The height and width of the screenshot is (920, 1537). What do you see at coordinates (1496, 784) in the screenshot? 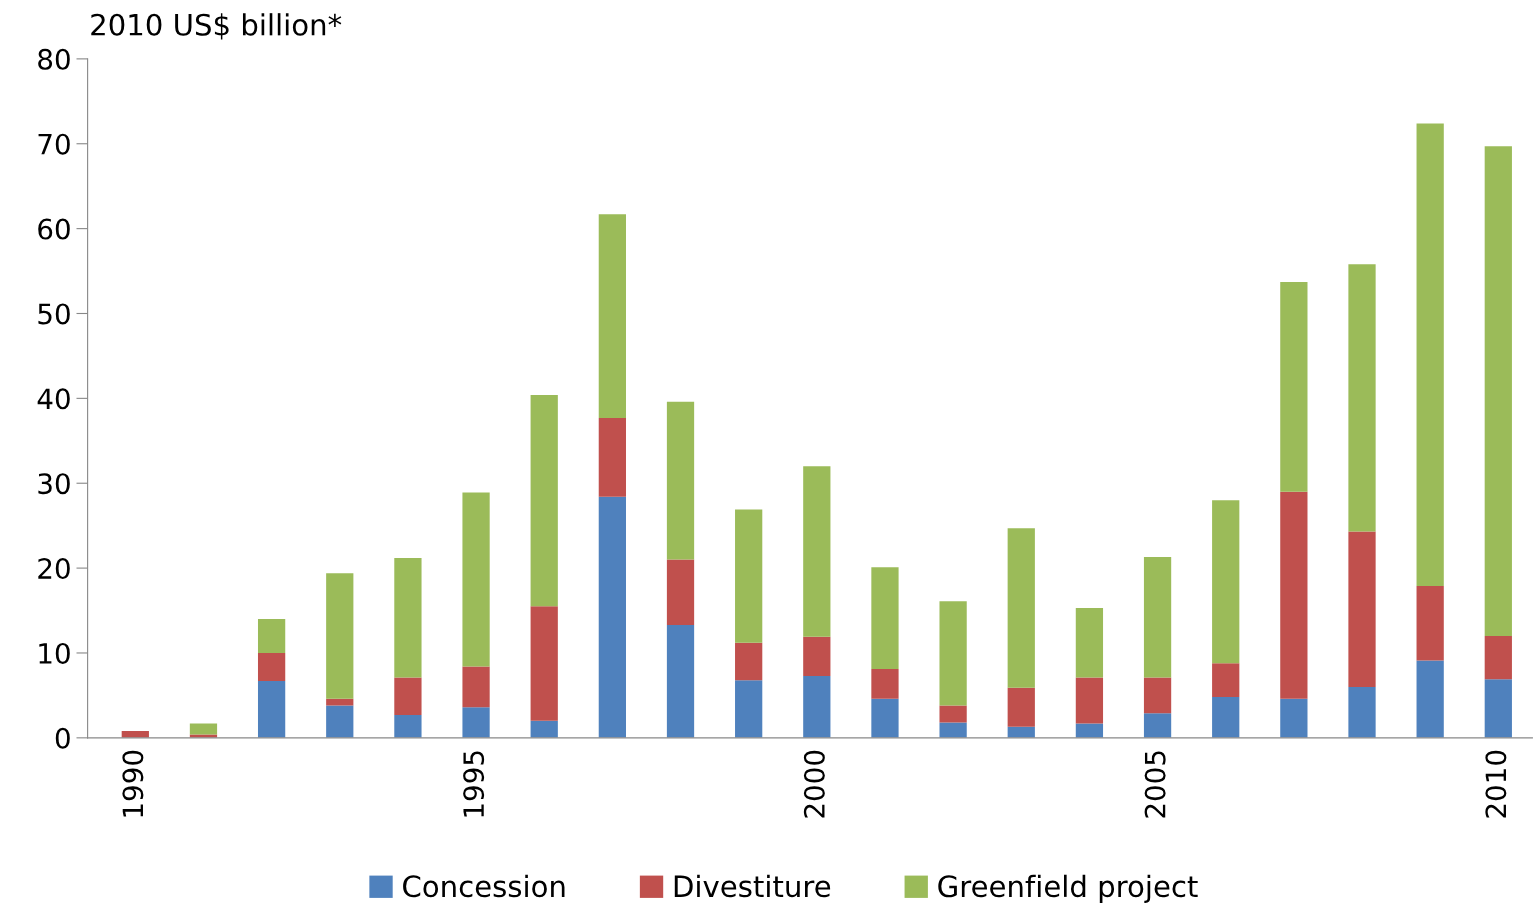
I see `x-tick-label: 2010` at bounding box center [1496, 784].